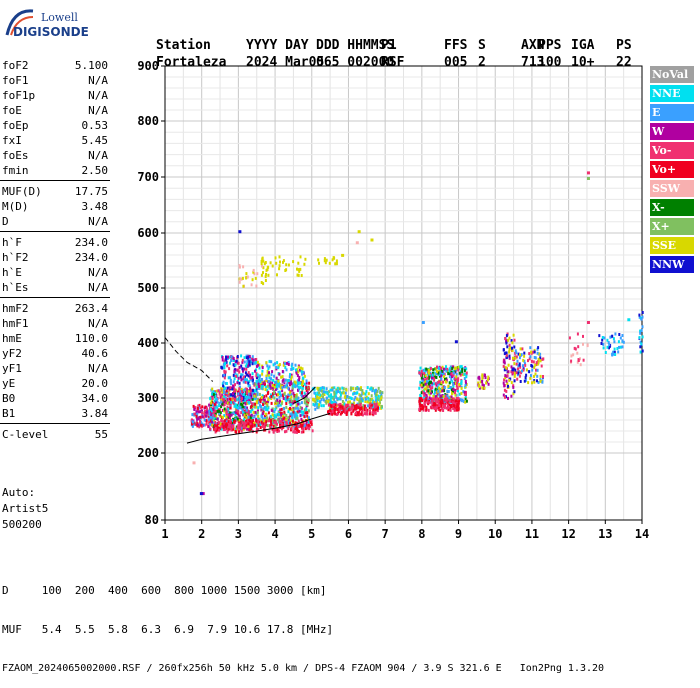  Describe the element at coordinates (672, 245) in the screenshot. I see `legend-sse: SSE` at that location.